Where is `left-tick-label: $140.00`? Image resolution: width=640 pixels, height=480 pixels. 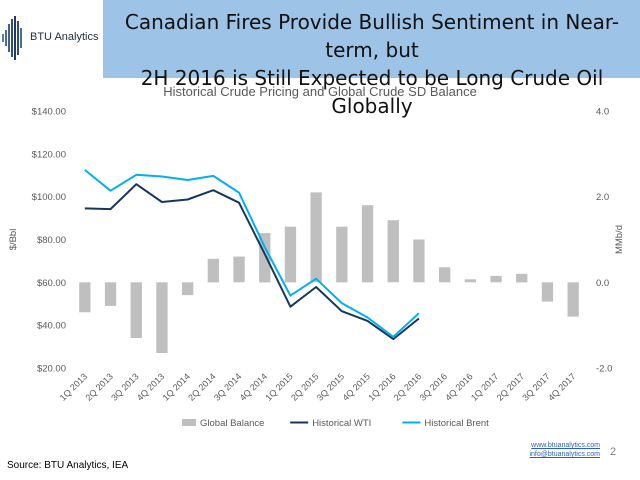 left-tick-label: $140.00 is located at coordinates (49, 112).